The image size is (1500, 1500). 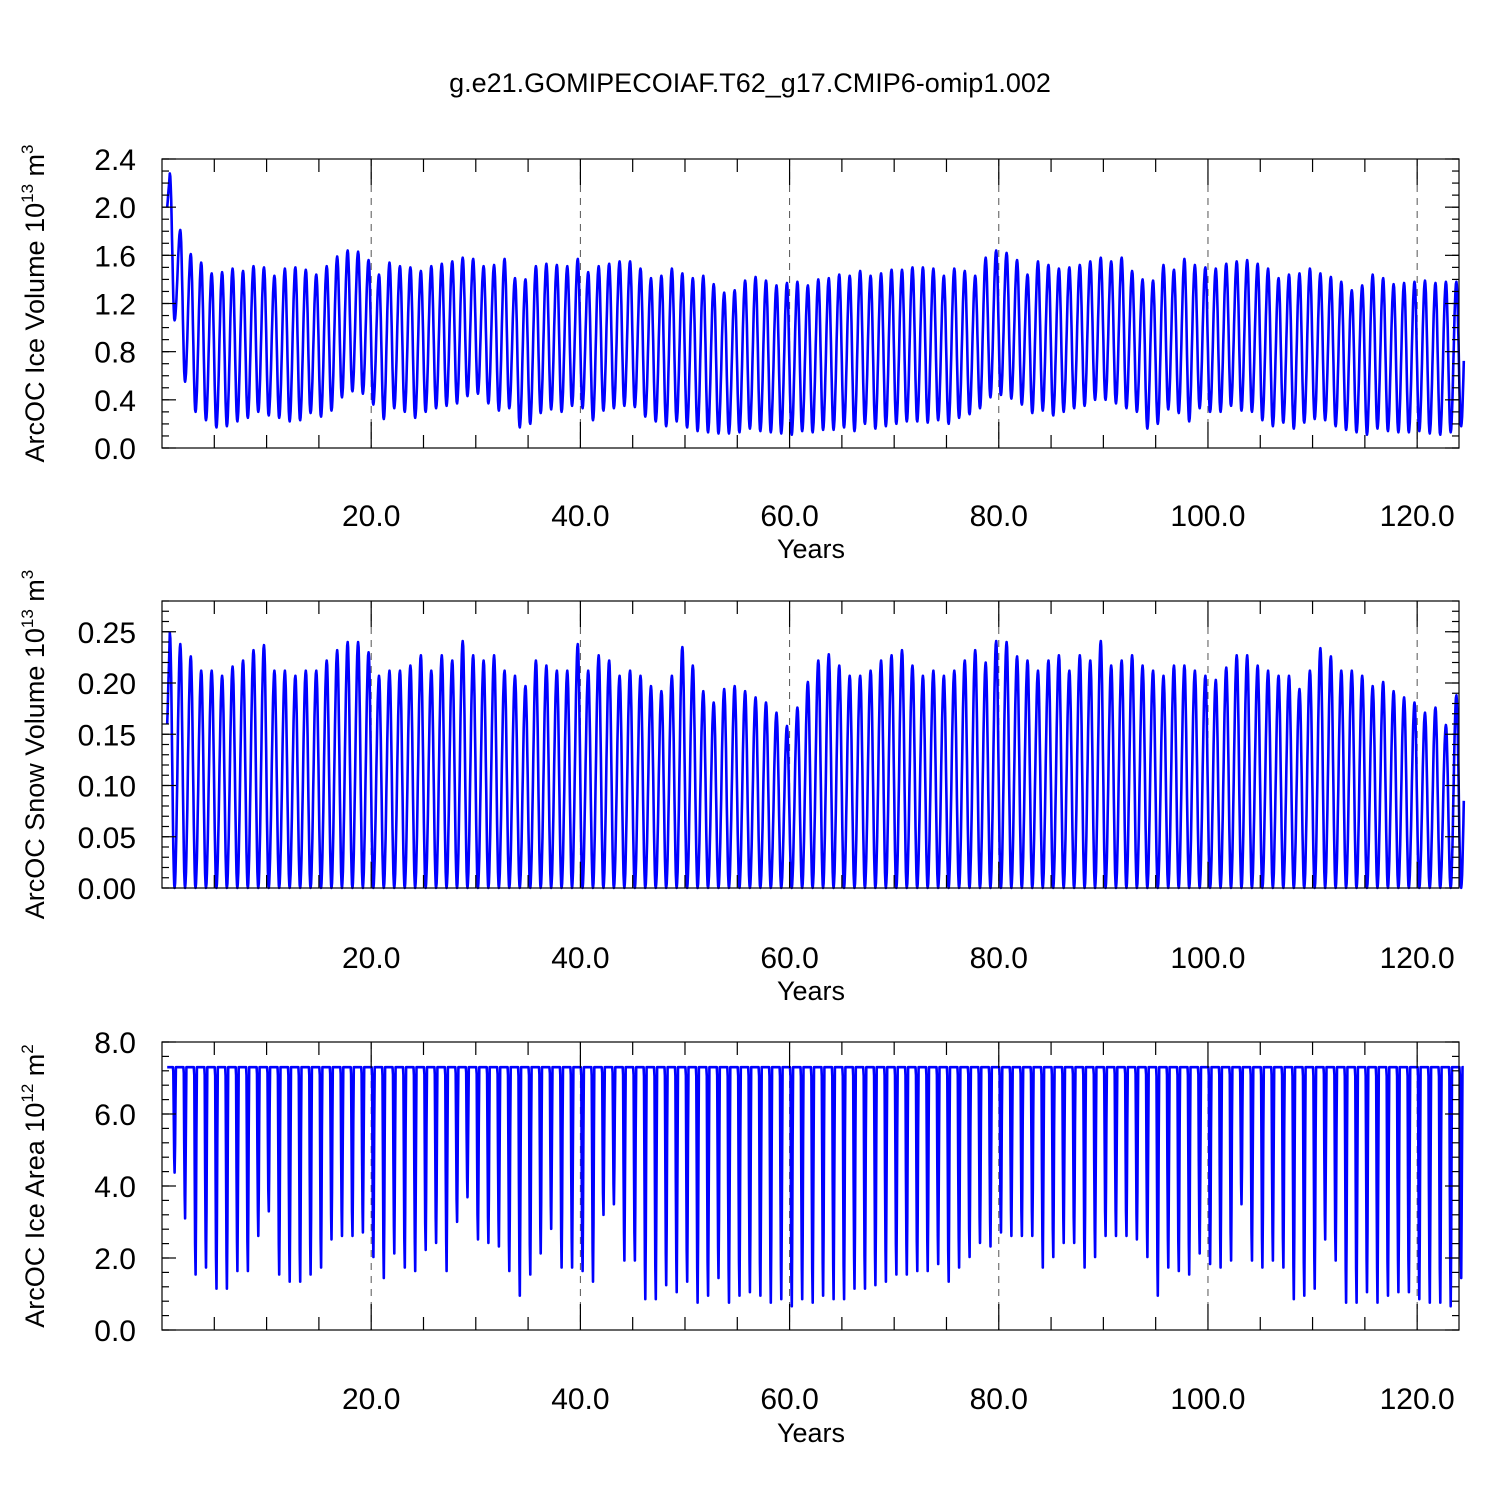 I want to click on y-tick-label: 1.6, so click(x=115, y=256).